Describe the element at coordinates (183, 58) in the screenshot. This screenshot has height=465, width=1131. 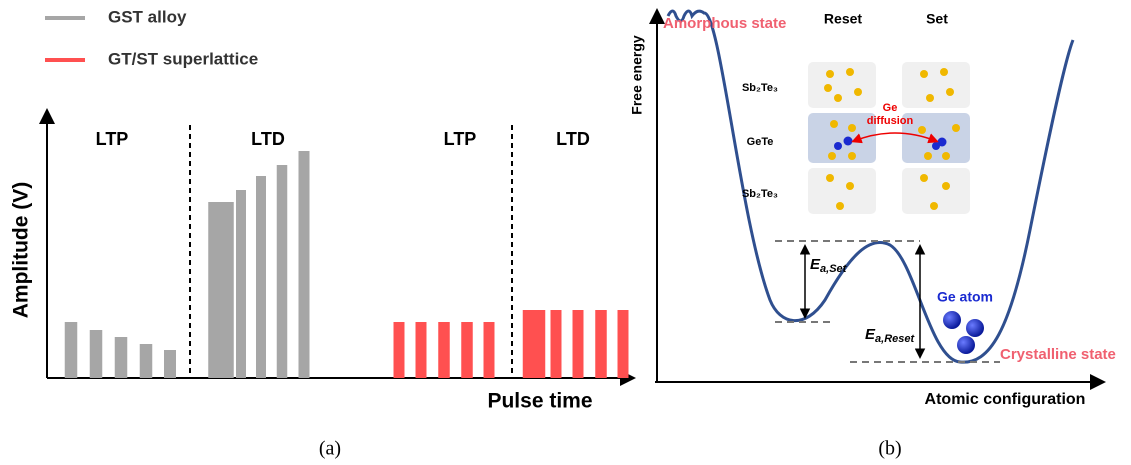
I see `legend-label: GT/ST superlattice` at that location.